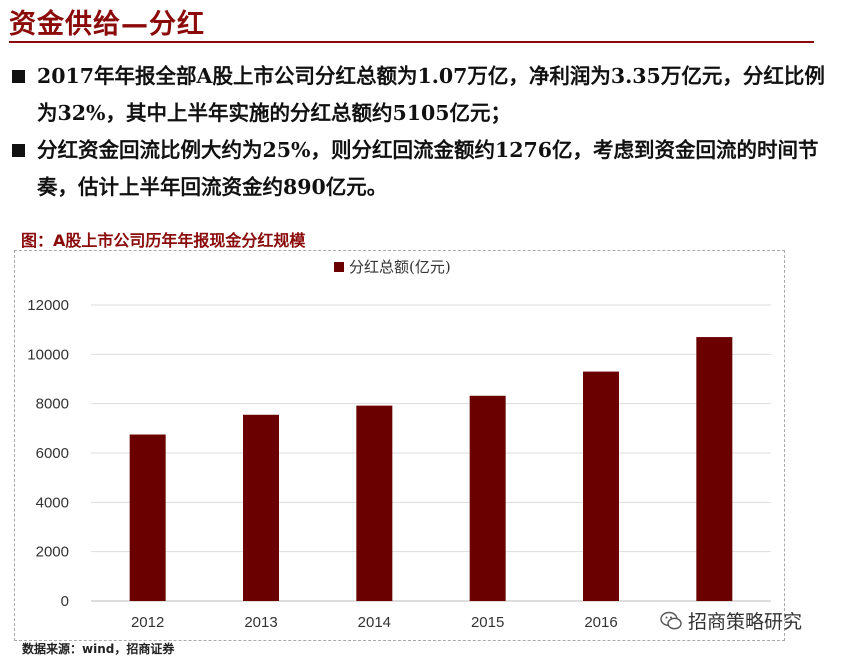 The image size is (847, 659). I want to click on x-tick-label: 2013, so click(260, 622).